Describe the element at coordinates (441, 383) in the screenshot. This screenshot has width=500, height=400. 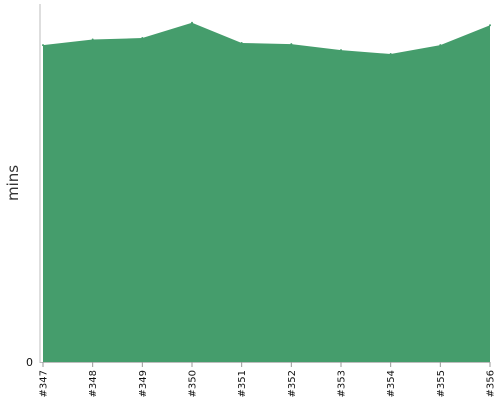
I see `x-tick-label: #355` at that location.